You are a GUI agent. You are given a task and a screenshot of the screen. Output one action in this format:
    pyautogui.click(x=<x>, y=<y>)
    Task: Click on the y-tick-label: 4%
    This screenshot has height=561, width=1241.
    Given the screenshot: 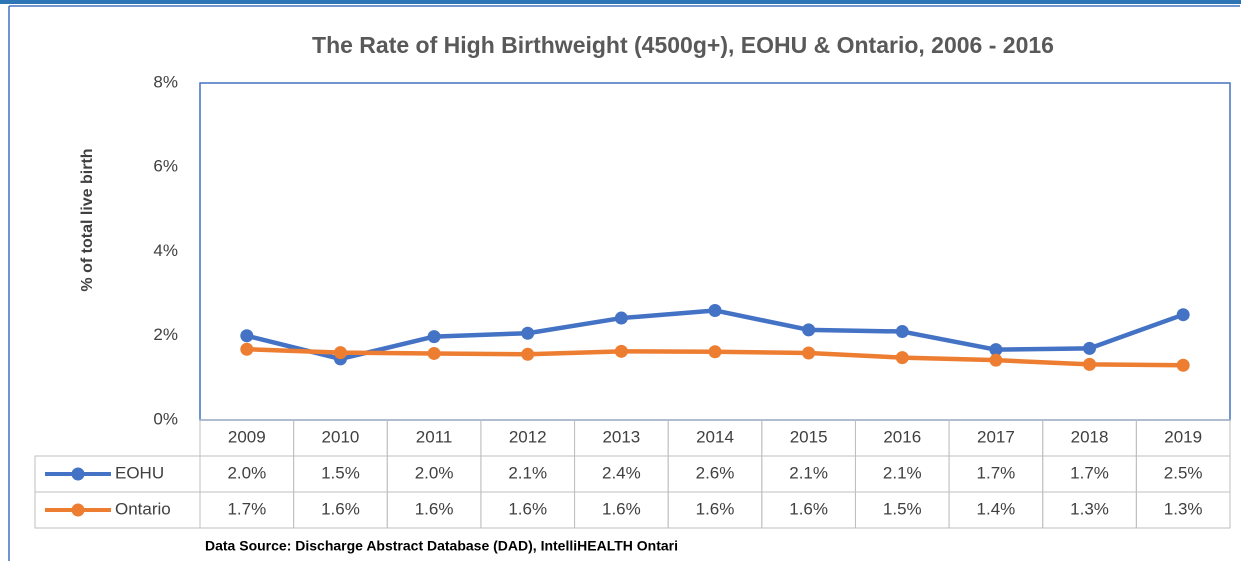 What is the action you would take?
    pyautogui.click(x=165, y=250)
    